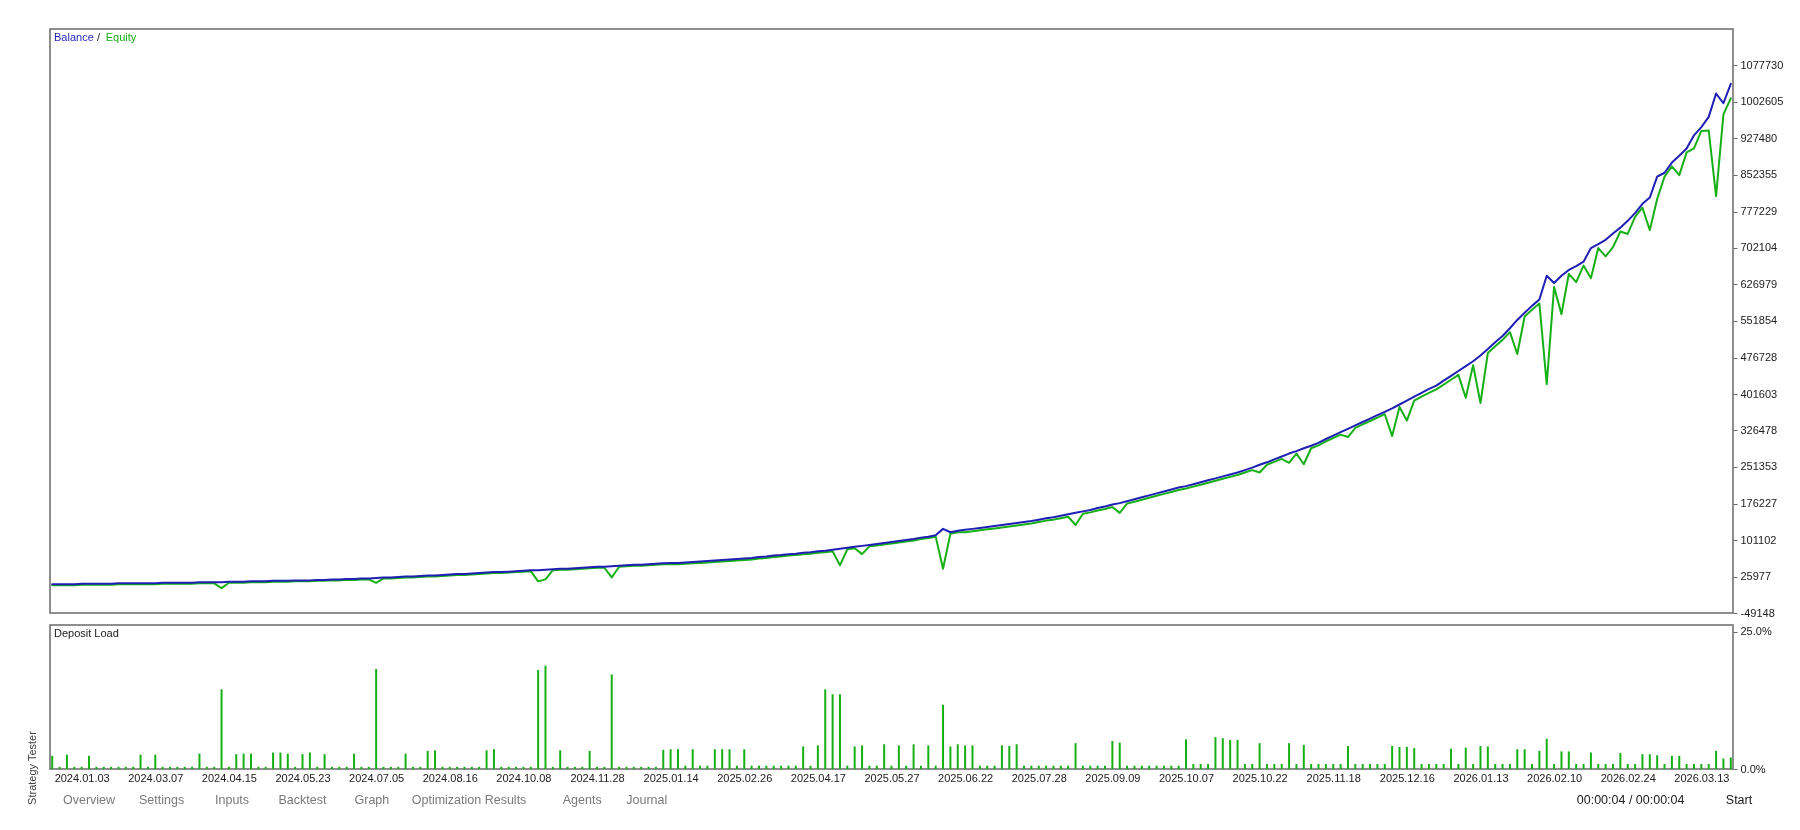 The height and width of the screenshot is (830, 1800). What do you see at coordinates (1759, 430) in the screenshot?
I see `y-tick-label: 326478` at bounding box center [1759, 430].